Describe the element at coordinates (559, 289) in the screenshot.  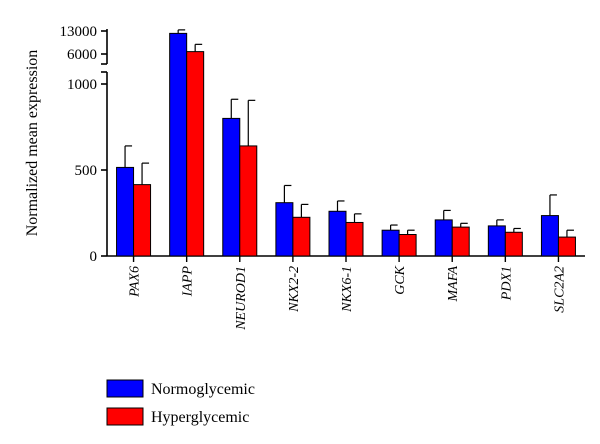
I see `category-label: SLC2A2` at that location.